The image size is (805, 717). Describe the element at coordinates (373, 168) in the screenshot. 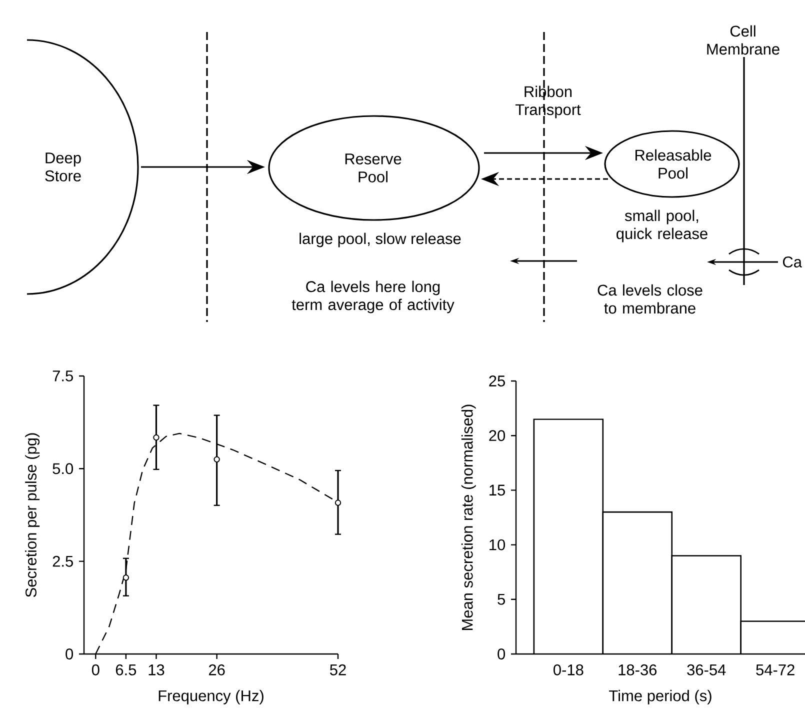

I see `text: Reserve Pool` at that location.